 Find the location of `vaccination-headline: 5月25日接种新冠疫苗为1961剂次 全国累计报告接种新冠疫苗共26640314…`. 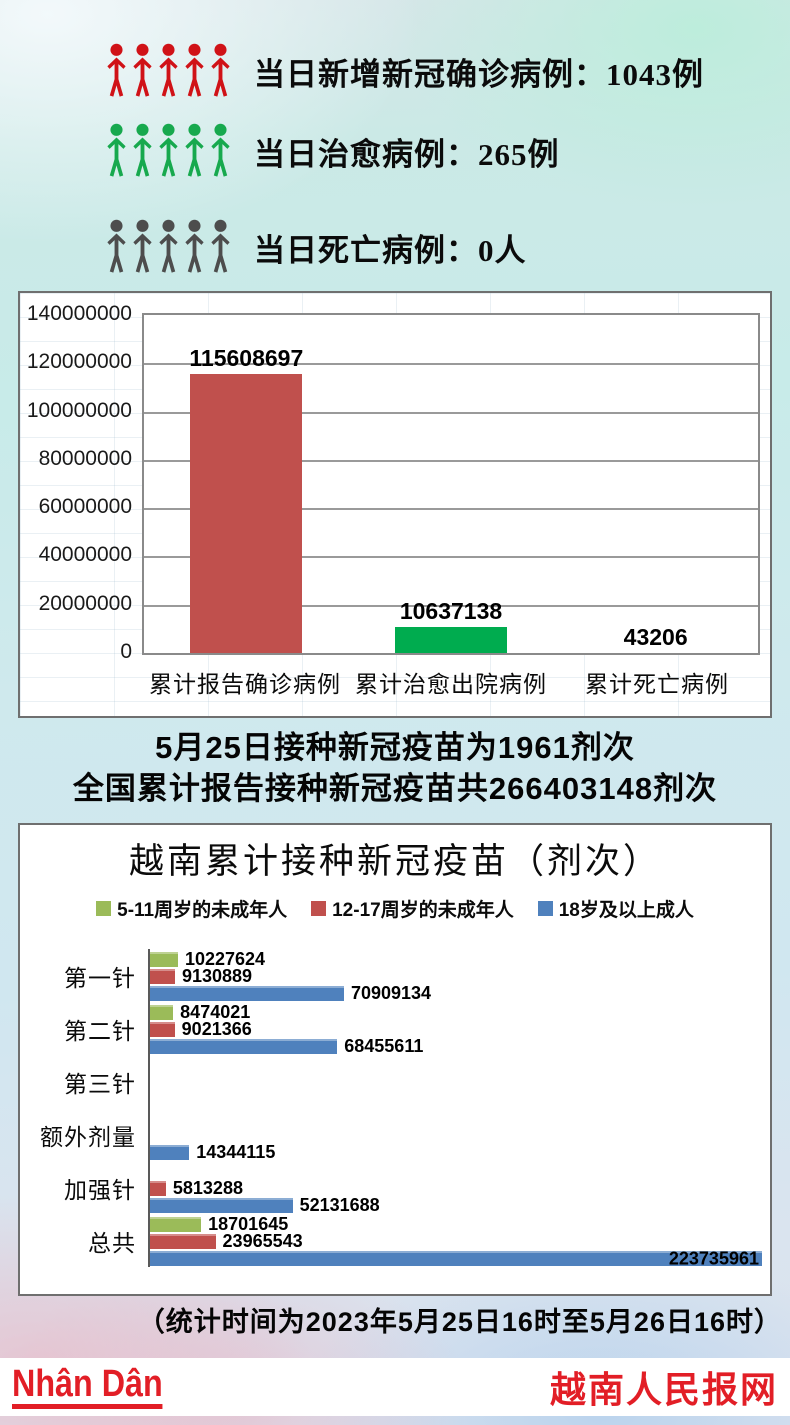

vaccination-headline: 5月25日接种新冠疫苗为1961剂次 全国累计报告接种新冠疫苗共26640314… is located at coordinates (395, 768).